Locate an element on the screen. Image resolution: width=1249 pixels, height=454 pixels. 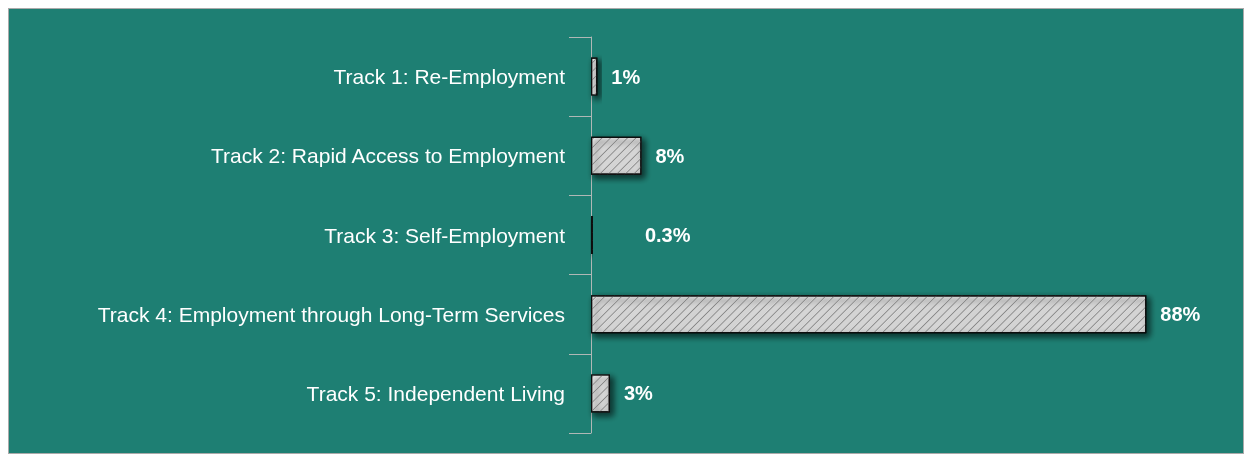
y-tick-label: Track 4: Employment through Long-Term Services is located at coordinates (331, 314).